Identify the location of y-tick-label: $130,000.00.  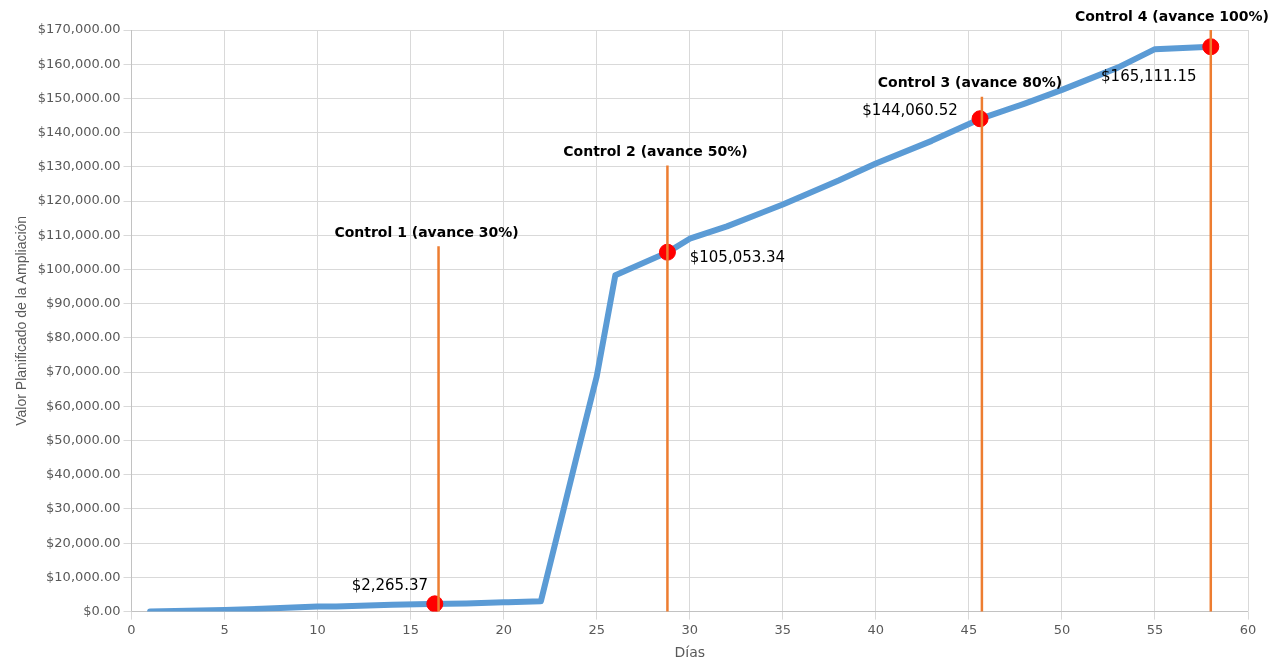
(79, 166).